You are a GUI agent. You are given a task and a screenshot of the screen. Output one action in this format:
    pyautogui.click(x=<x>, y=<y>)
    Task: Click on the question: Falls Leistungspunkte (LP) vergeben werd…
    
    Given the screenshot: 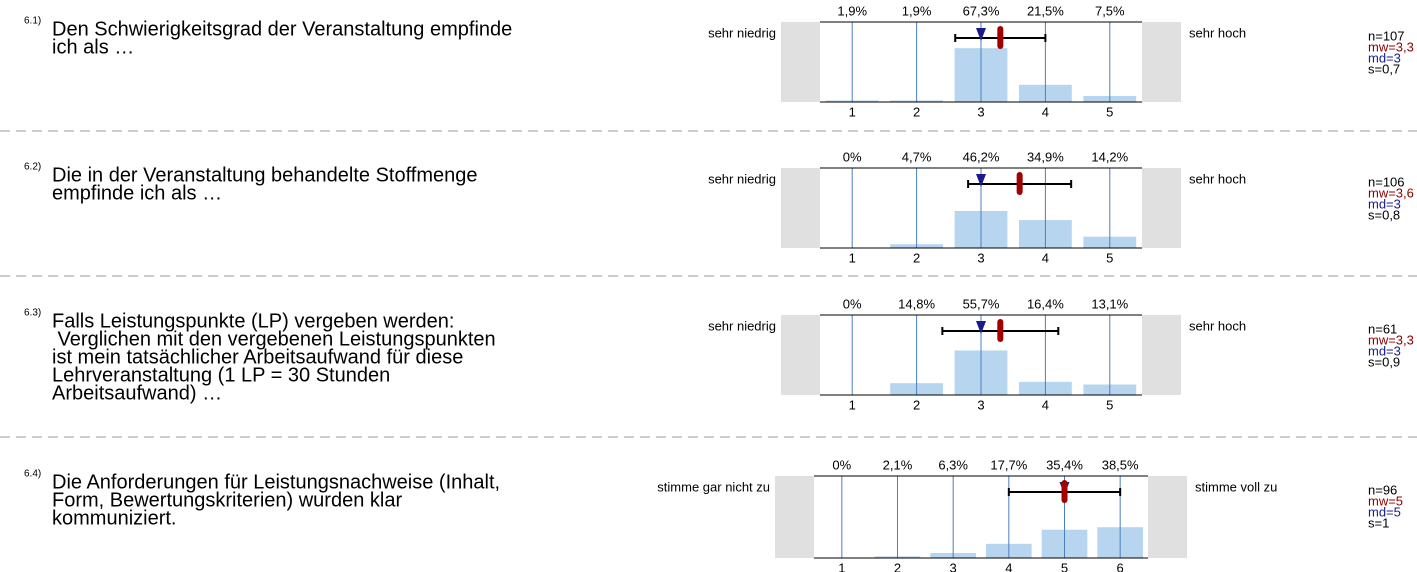 What is the action you would take?
    pyautogui.click(x=253, y=321)
    